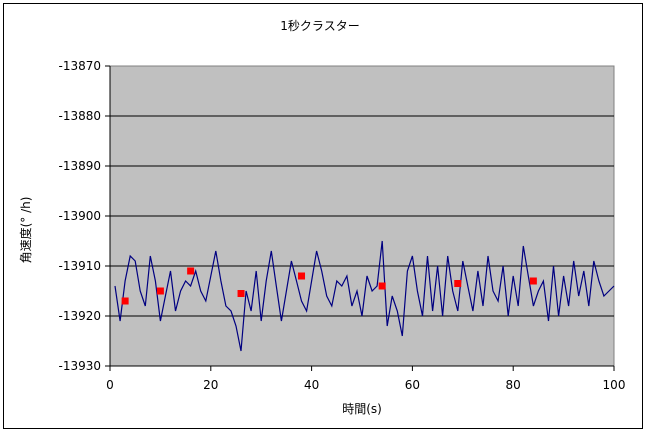 This screenshot has height=432, width=646. Describe the element at coordinates (319, 26) in the screenshot. I see `chart-title: 1秒クラスター` at that location.